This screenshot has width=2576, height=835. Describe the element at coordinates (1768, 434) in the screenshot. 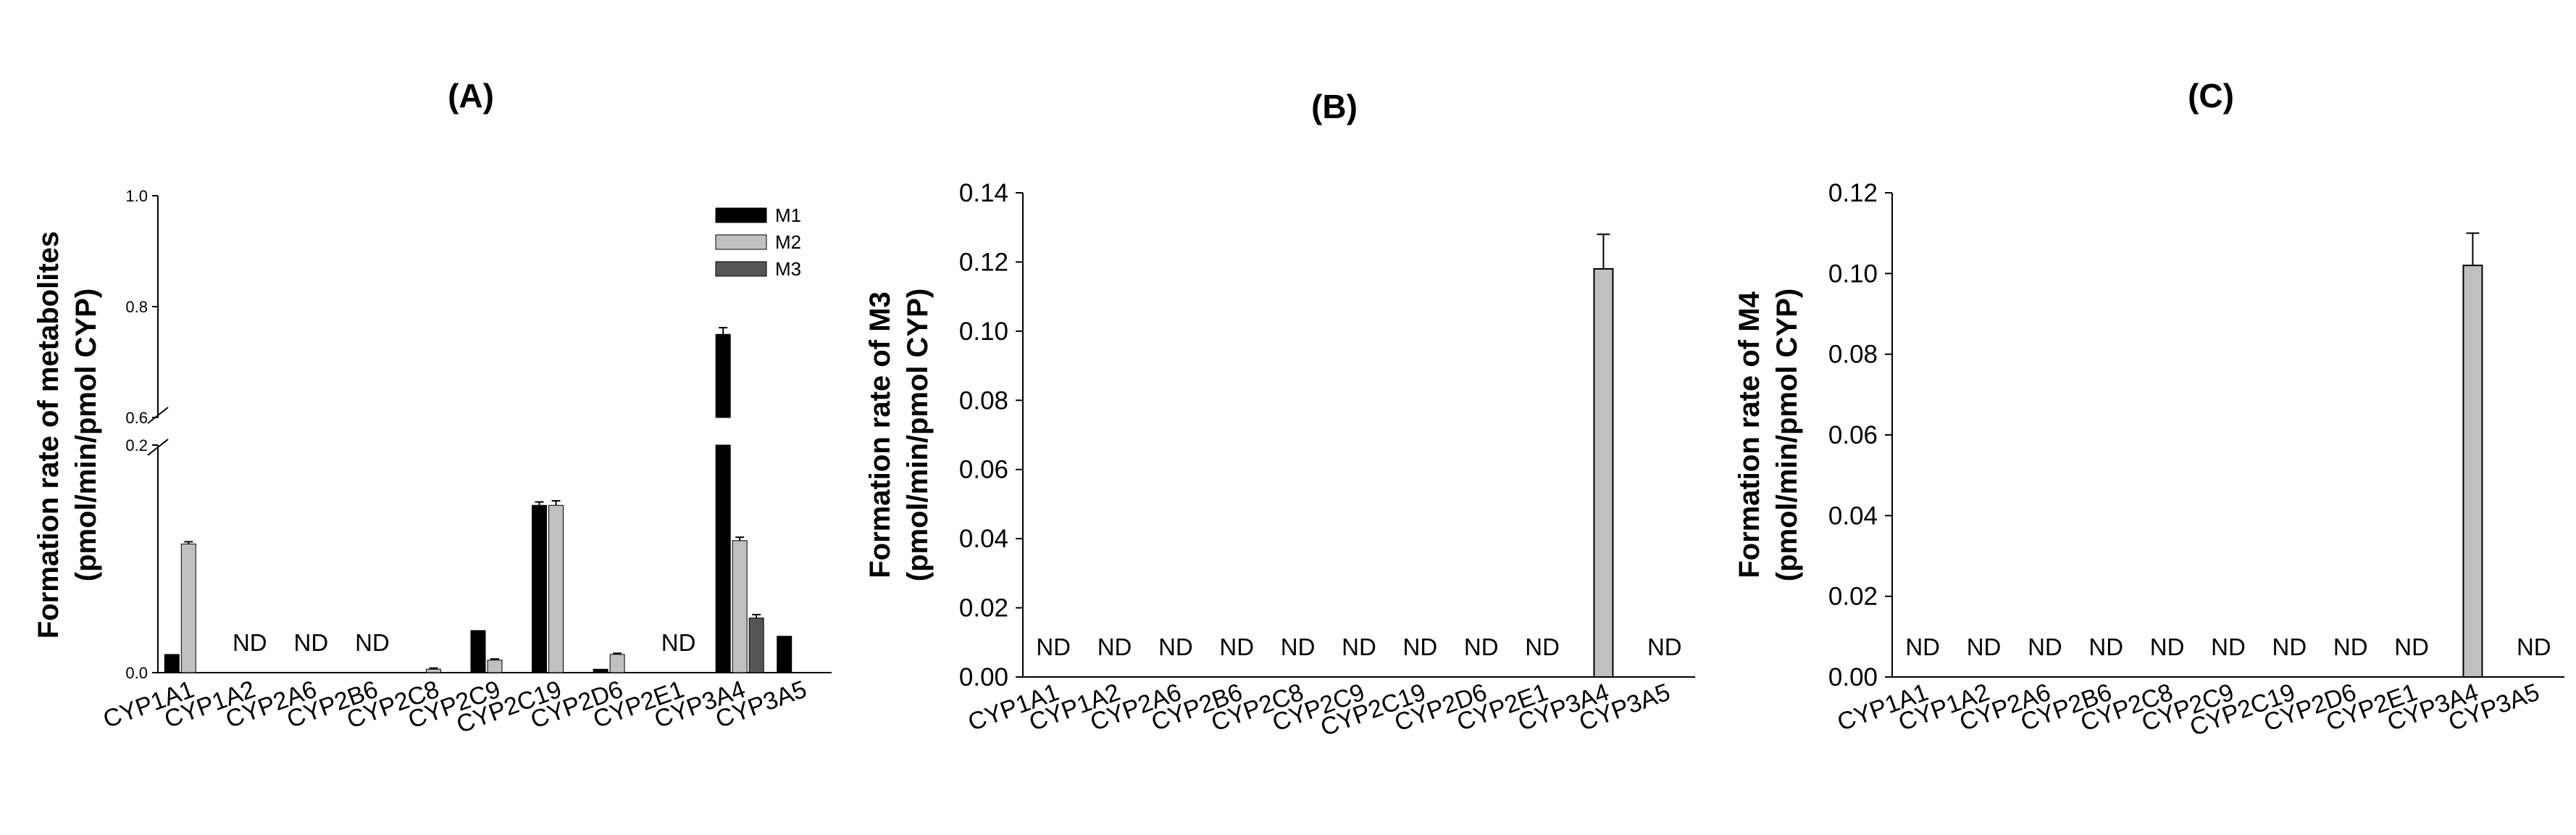

I see `panel-c-ylabel: Formation rate of M4 (pmol/min/pmol CYP)` at that location.